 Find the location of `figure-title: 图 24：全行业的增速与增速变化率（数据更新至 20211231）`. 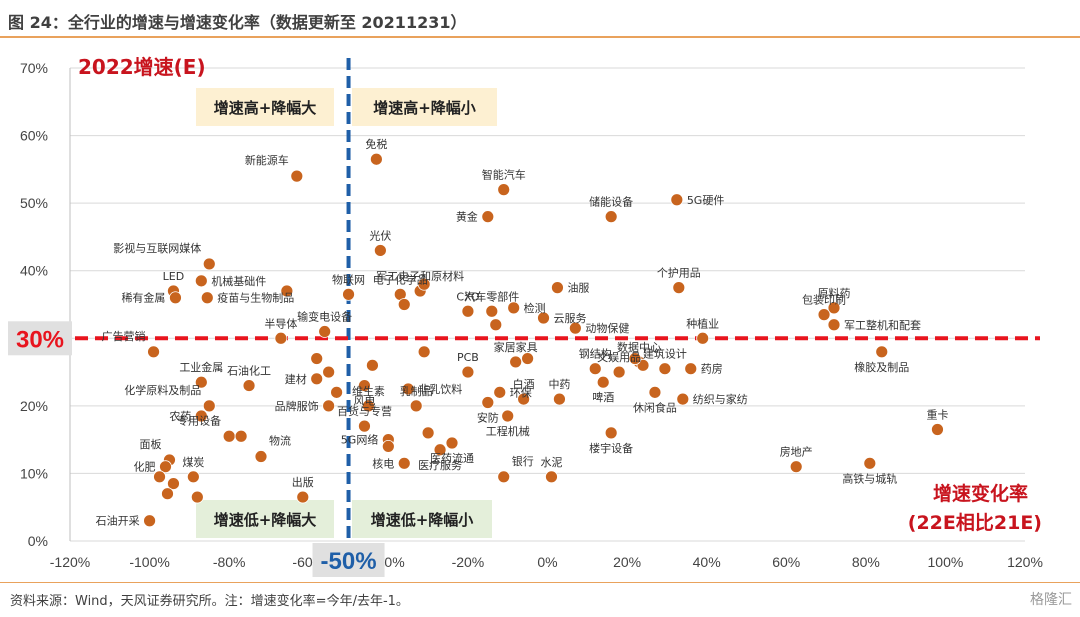

figure-title: 图 24：全行业的增速与增速变化率（数据更新至 20211231） is located at coordinates (237, 22).